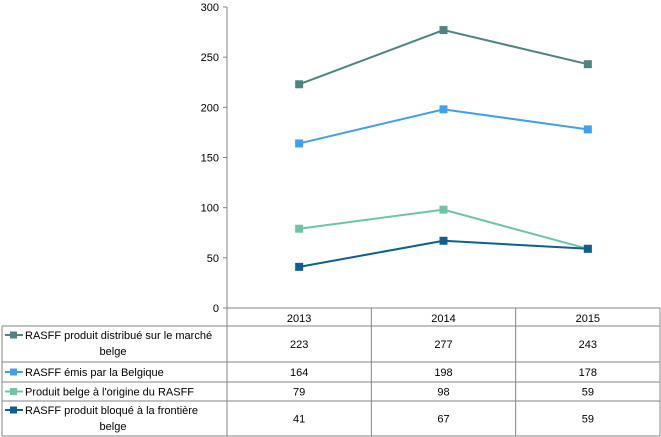 This screenshot has height=437, width=661. Describe the element at coordinates (111, 411) in the screenshot. I see `legend-entry-label: RASFF produit bloqué à la frontière` at that location.